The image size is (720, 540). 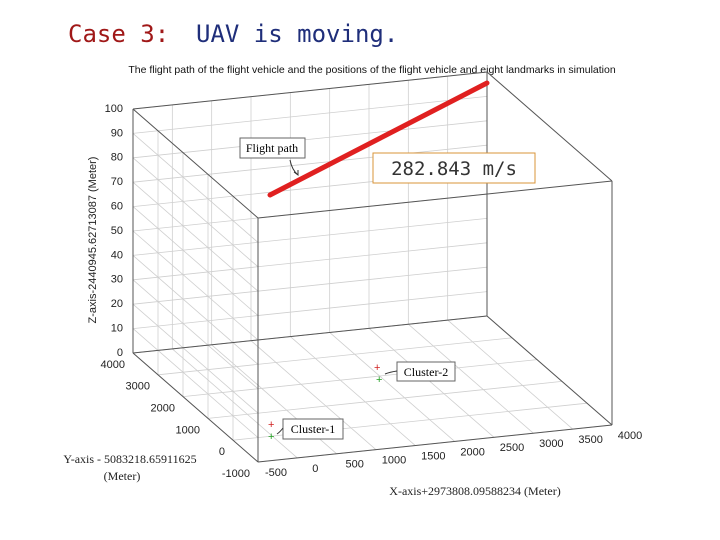 I want to click on z-tick-label: 80, so click(x=117, y=158).